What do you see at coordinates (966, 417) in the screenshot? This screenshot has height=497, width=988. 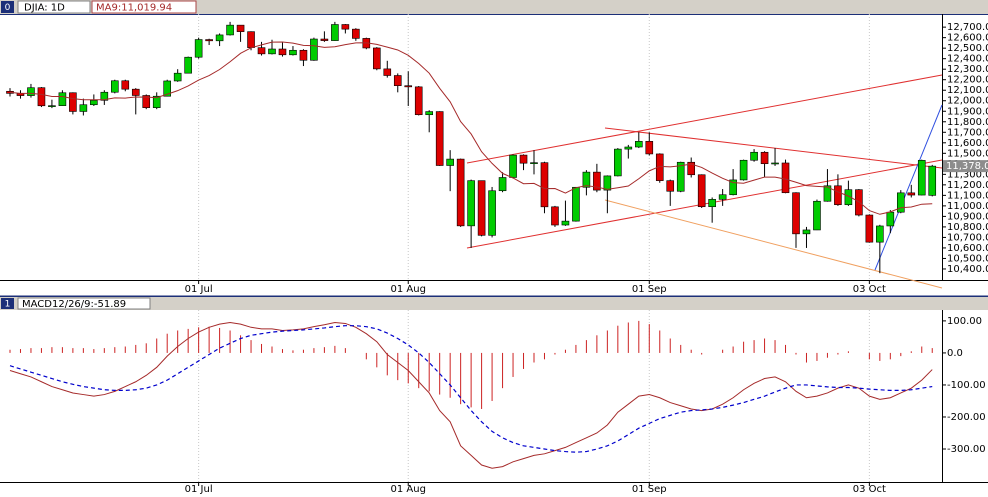 I see `y-tick-label: -200.00` at bounding box center [966, 417].